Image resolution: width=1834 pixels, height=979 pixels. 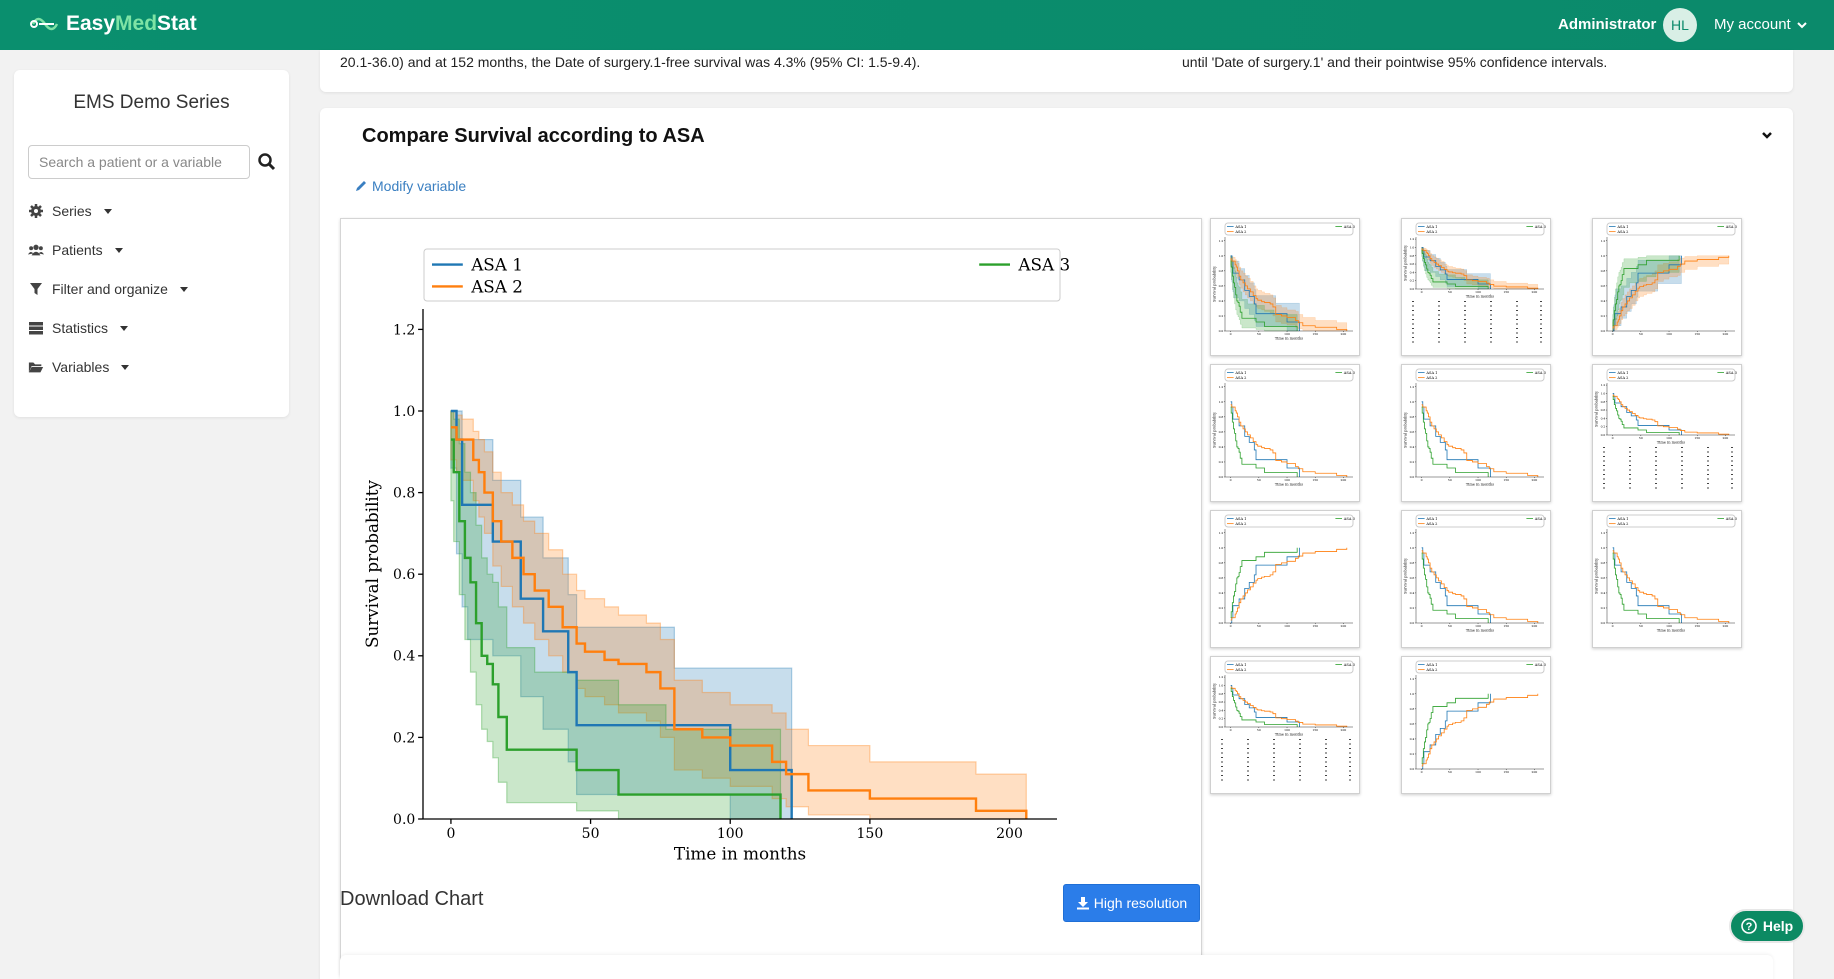 I want to click on sidebar-item-statistics: Statistics, so click(x=78, y=328).